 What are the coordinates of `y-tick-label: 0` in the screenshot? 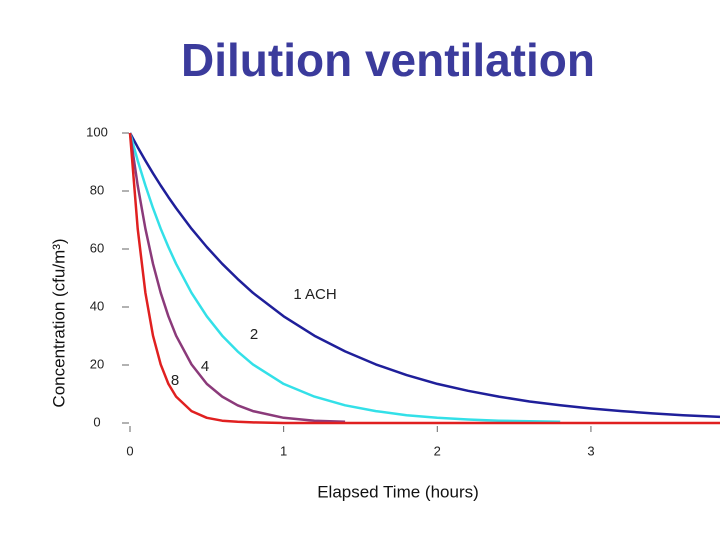 It's located at (96, 421).